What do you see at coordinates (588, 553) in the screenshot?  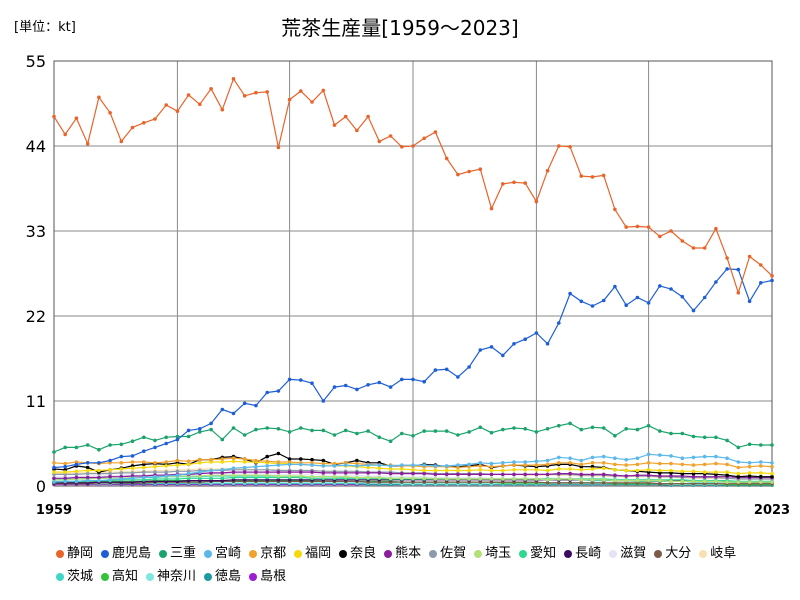 I see `legend-label: 長崎` at bounding box center [588, 553].